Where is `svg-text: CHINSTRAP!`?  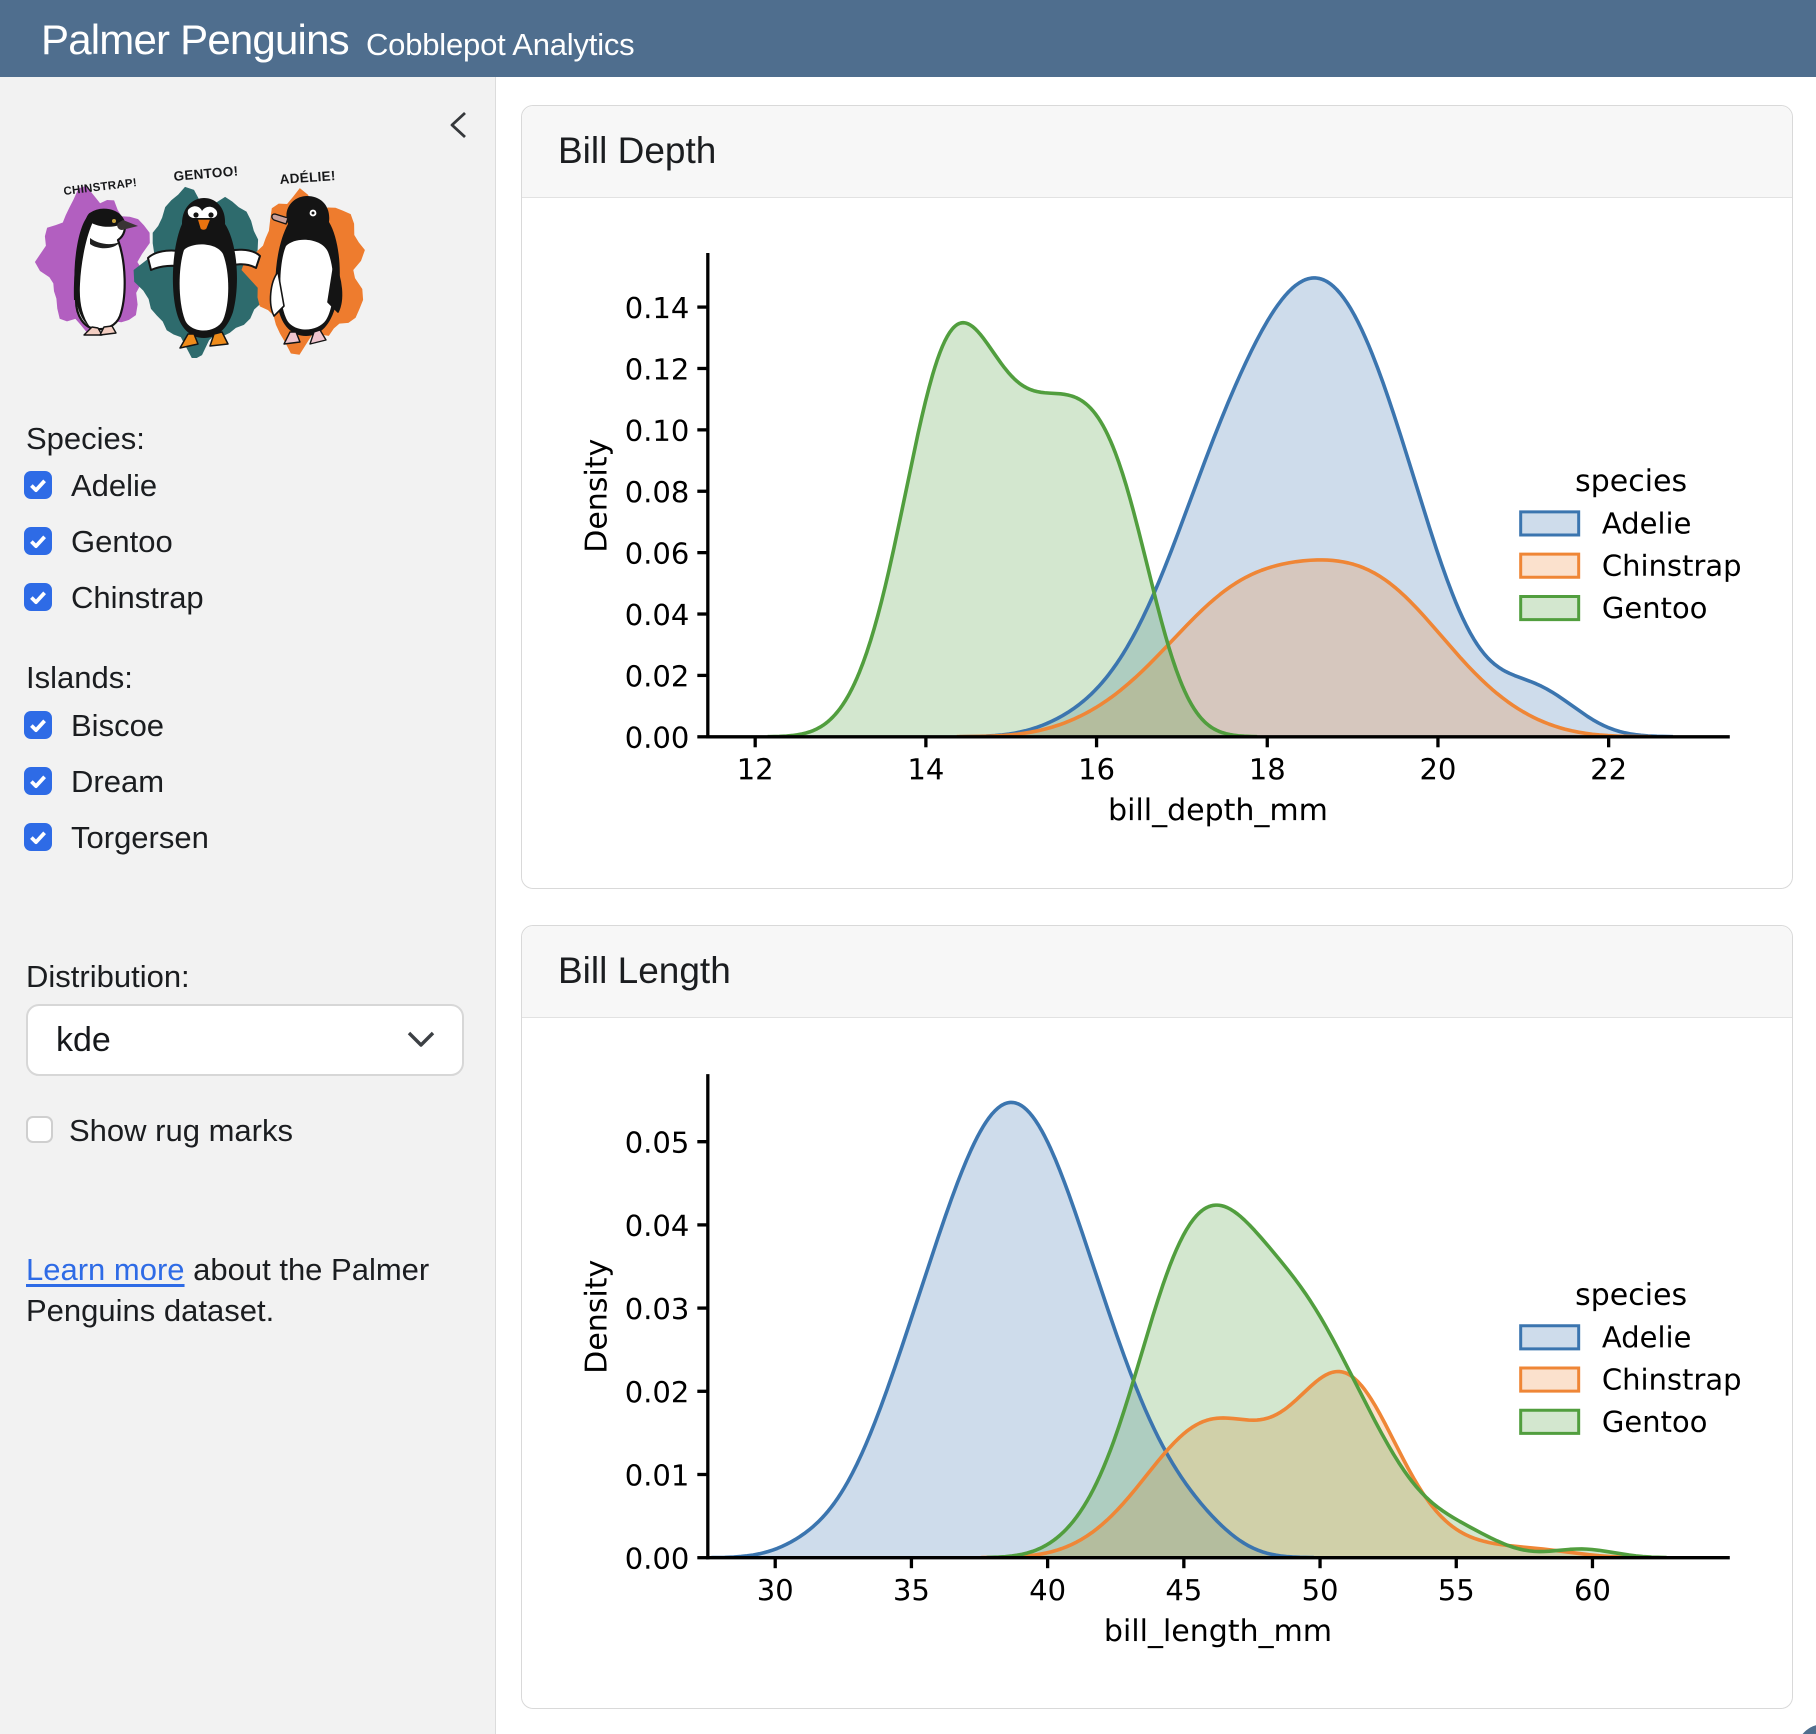
svg-text: CHINSTRAP! is located at coordinates (100, 187).